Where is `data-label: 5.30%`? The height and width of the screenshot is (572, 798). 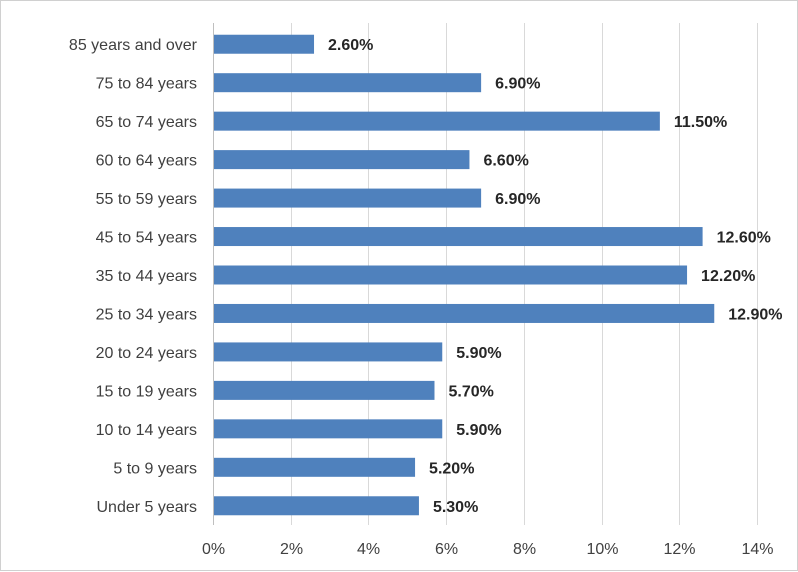 data-label: 5.30% is located at coordinates (455, 507).